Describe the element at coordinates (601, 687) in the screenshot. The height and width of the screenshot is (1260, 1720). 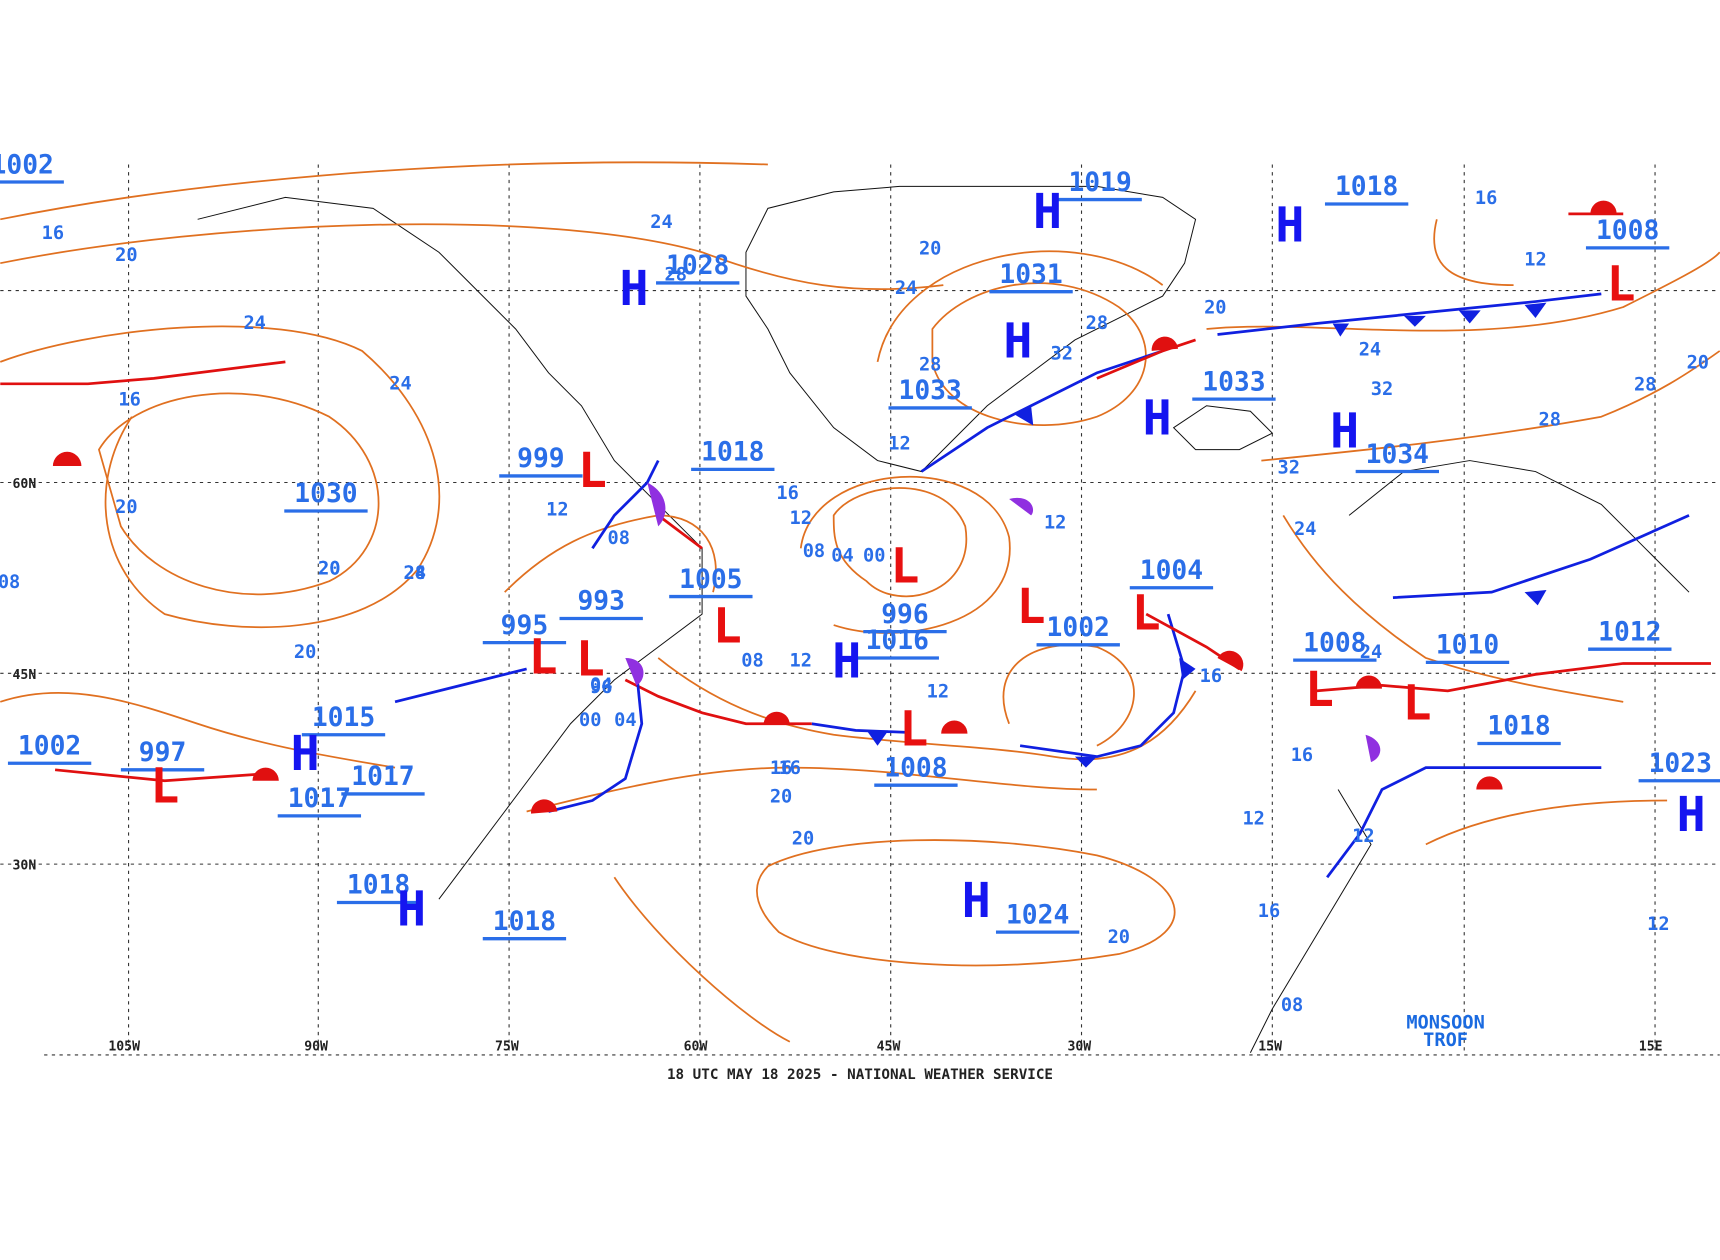
I see `isobar-label: 96` at that location.